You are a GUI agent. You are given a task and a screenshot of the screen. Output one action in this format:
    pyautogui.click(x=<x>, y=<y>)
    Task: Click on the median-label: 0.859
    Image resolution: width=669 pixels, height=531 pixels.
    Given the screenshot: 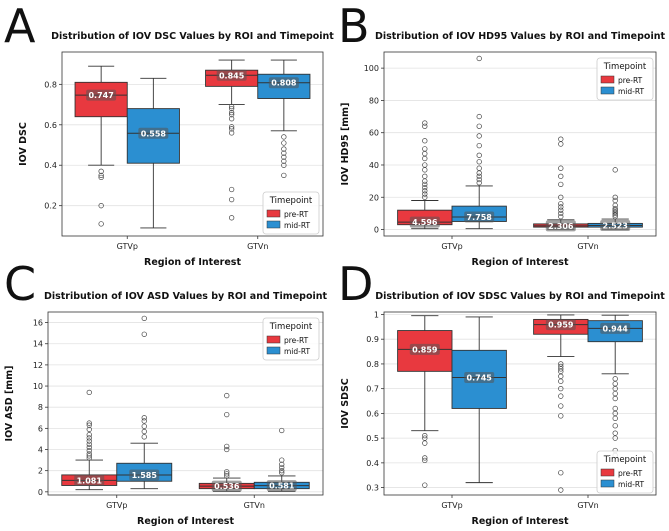 What is the action you would take?
    pyautogui.click(x=425, y=349)
    